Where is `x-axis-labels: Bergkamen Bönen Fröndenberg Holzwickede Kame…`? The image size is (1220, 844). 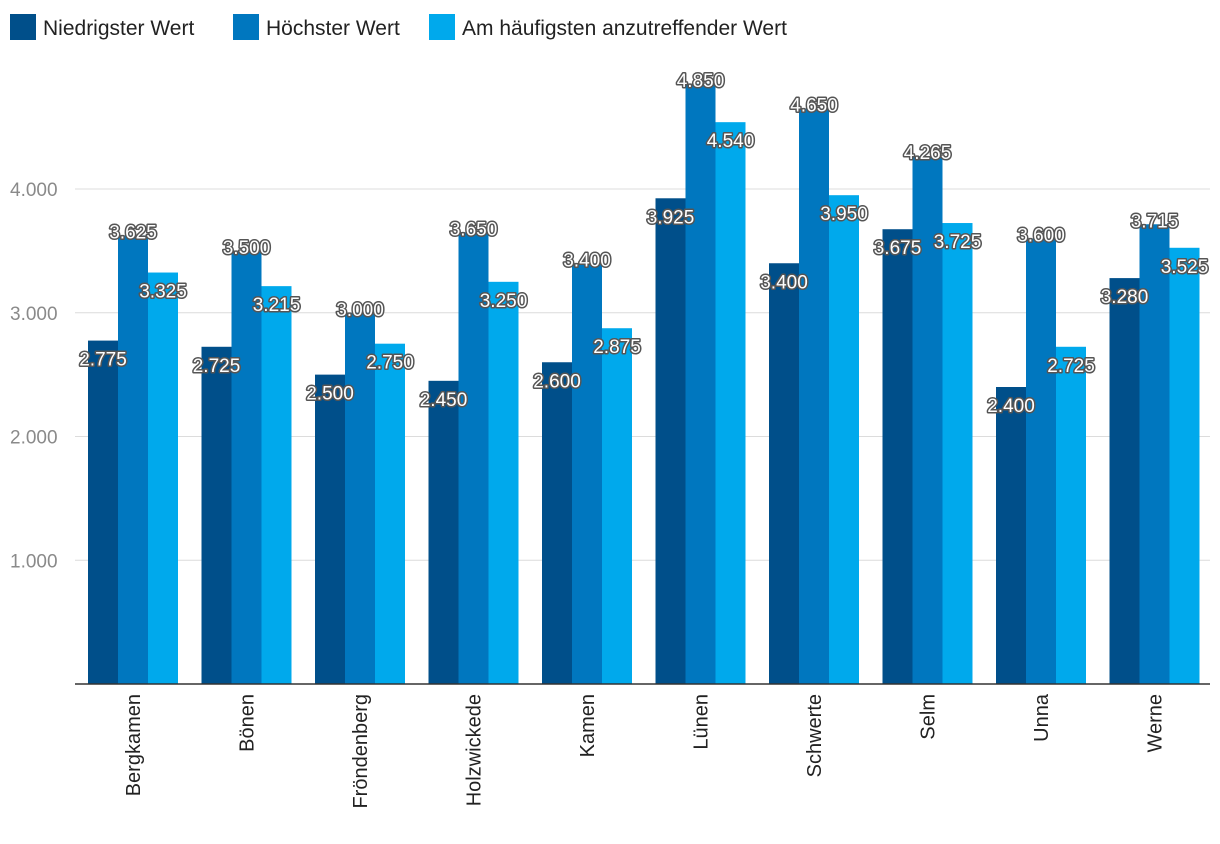 x-axis-labels: Bergkamen Bönen Fröndenberg Holzwickede Kame… is located at coordinates (645, 750).